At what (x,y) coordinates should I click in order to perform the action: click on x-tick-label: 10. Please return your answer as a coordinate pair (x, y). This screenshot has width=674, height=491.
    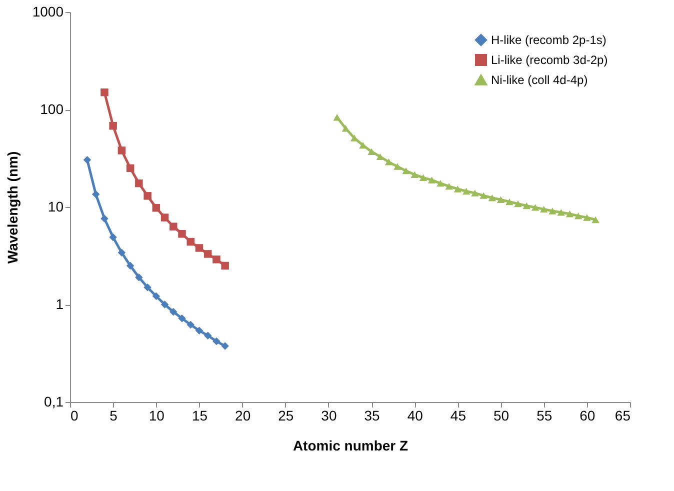
    Looking at the image, I should click on (156, 416).